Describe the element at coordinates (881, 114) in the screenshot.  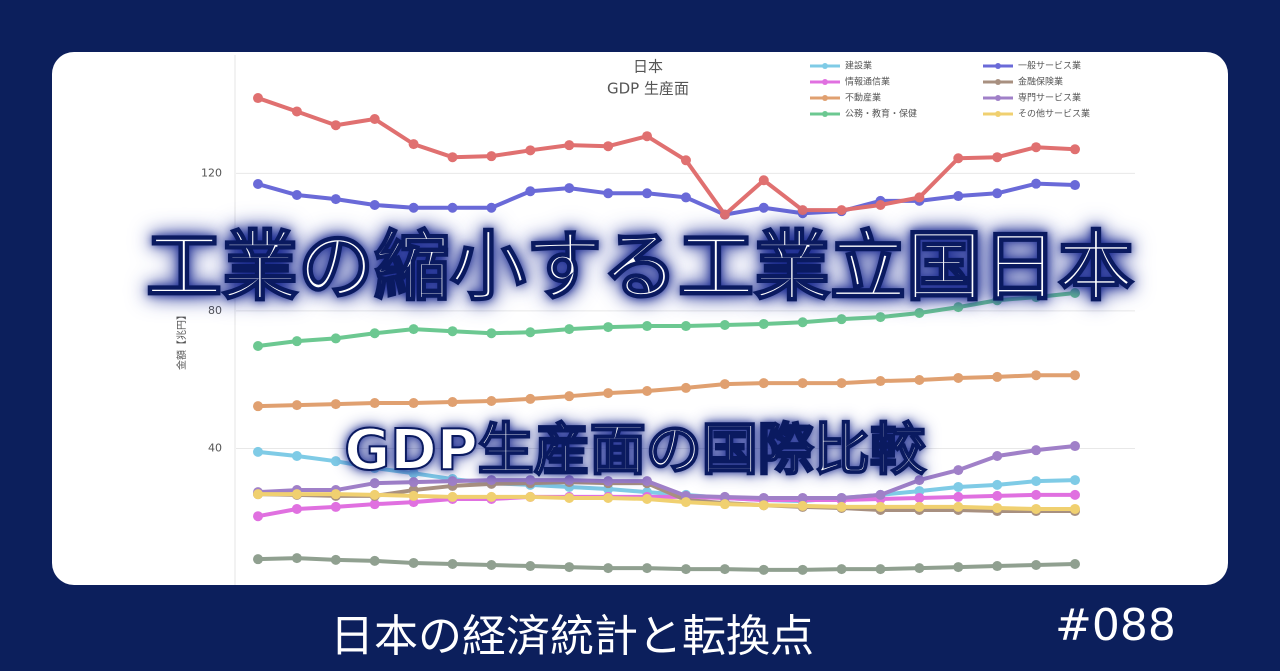
I see `legend-label: 公務・教育・保健` at that location.